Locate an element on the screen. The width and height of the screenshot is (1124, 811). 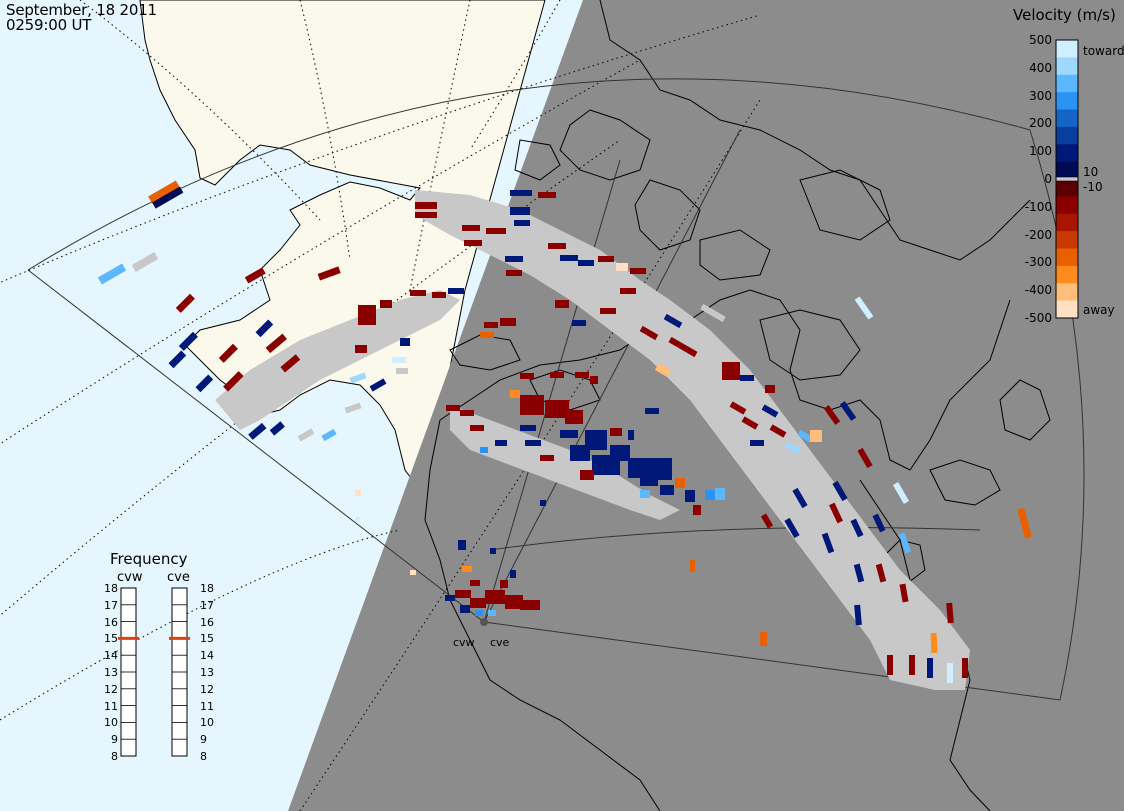
plot-date: September, 18 2011 is located at coordinates (81, 10).